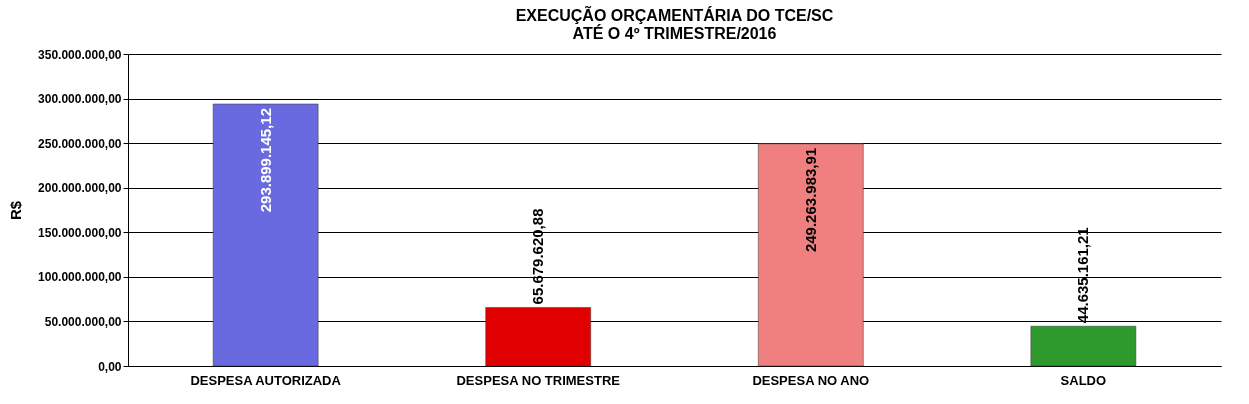 The height and width of the screenshot is (404, 1249). I want to click on y-tick-label: 50.000.000,00, so click(83, 321).